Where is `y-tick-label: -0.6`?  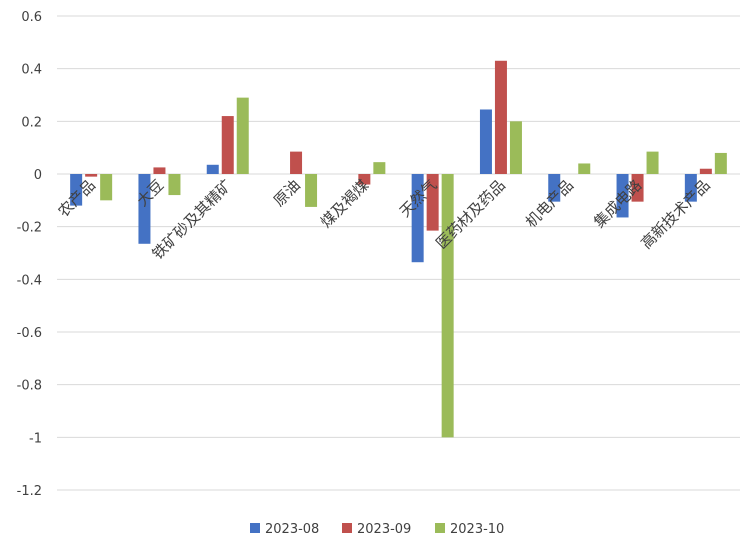
y-tick-label: -0.6 is located at coordinates (29, 333).